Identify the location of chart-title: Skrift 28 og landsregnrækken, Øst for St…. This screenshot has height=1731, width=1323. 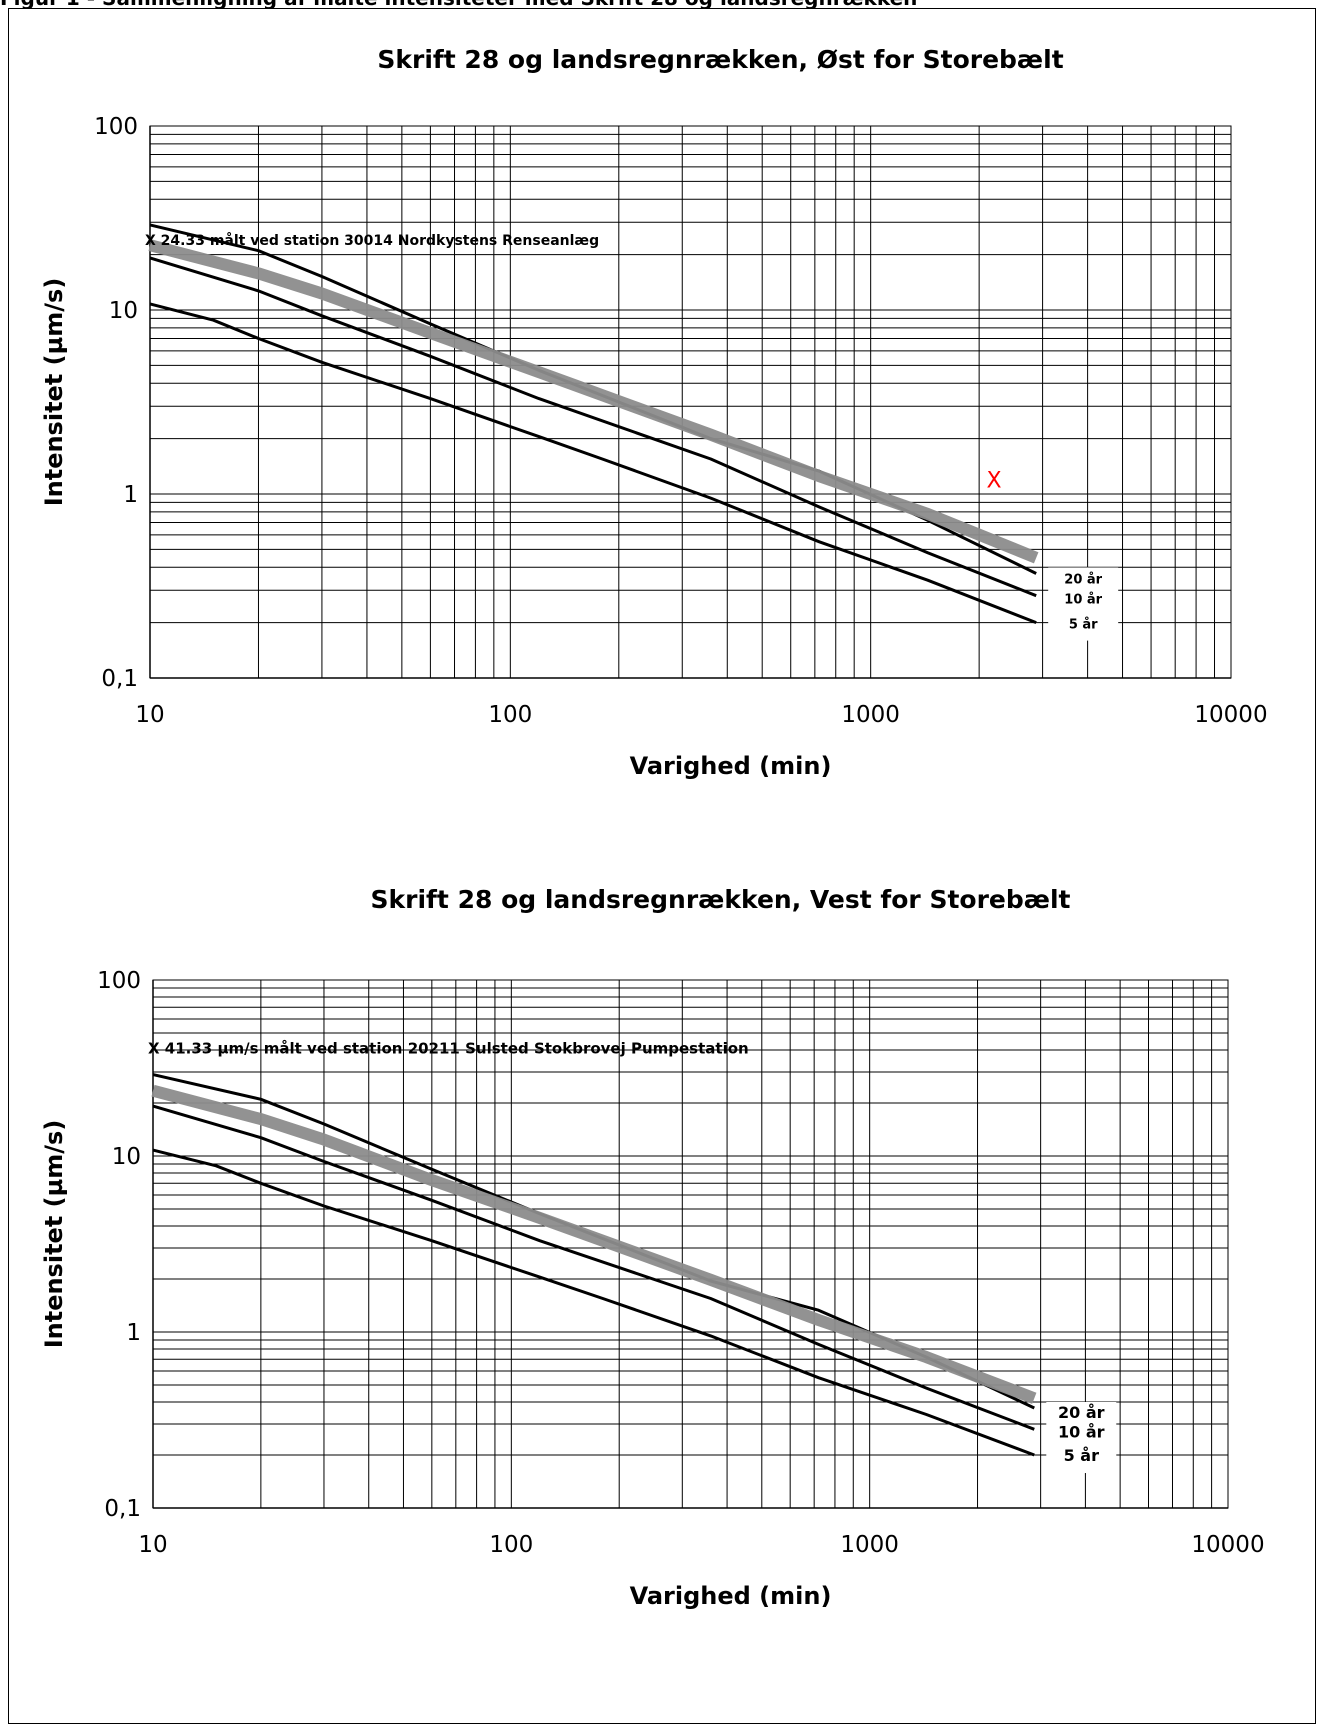
(720, 59).